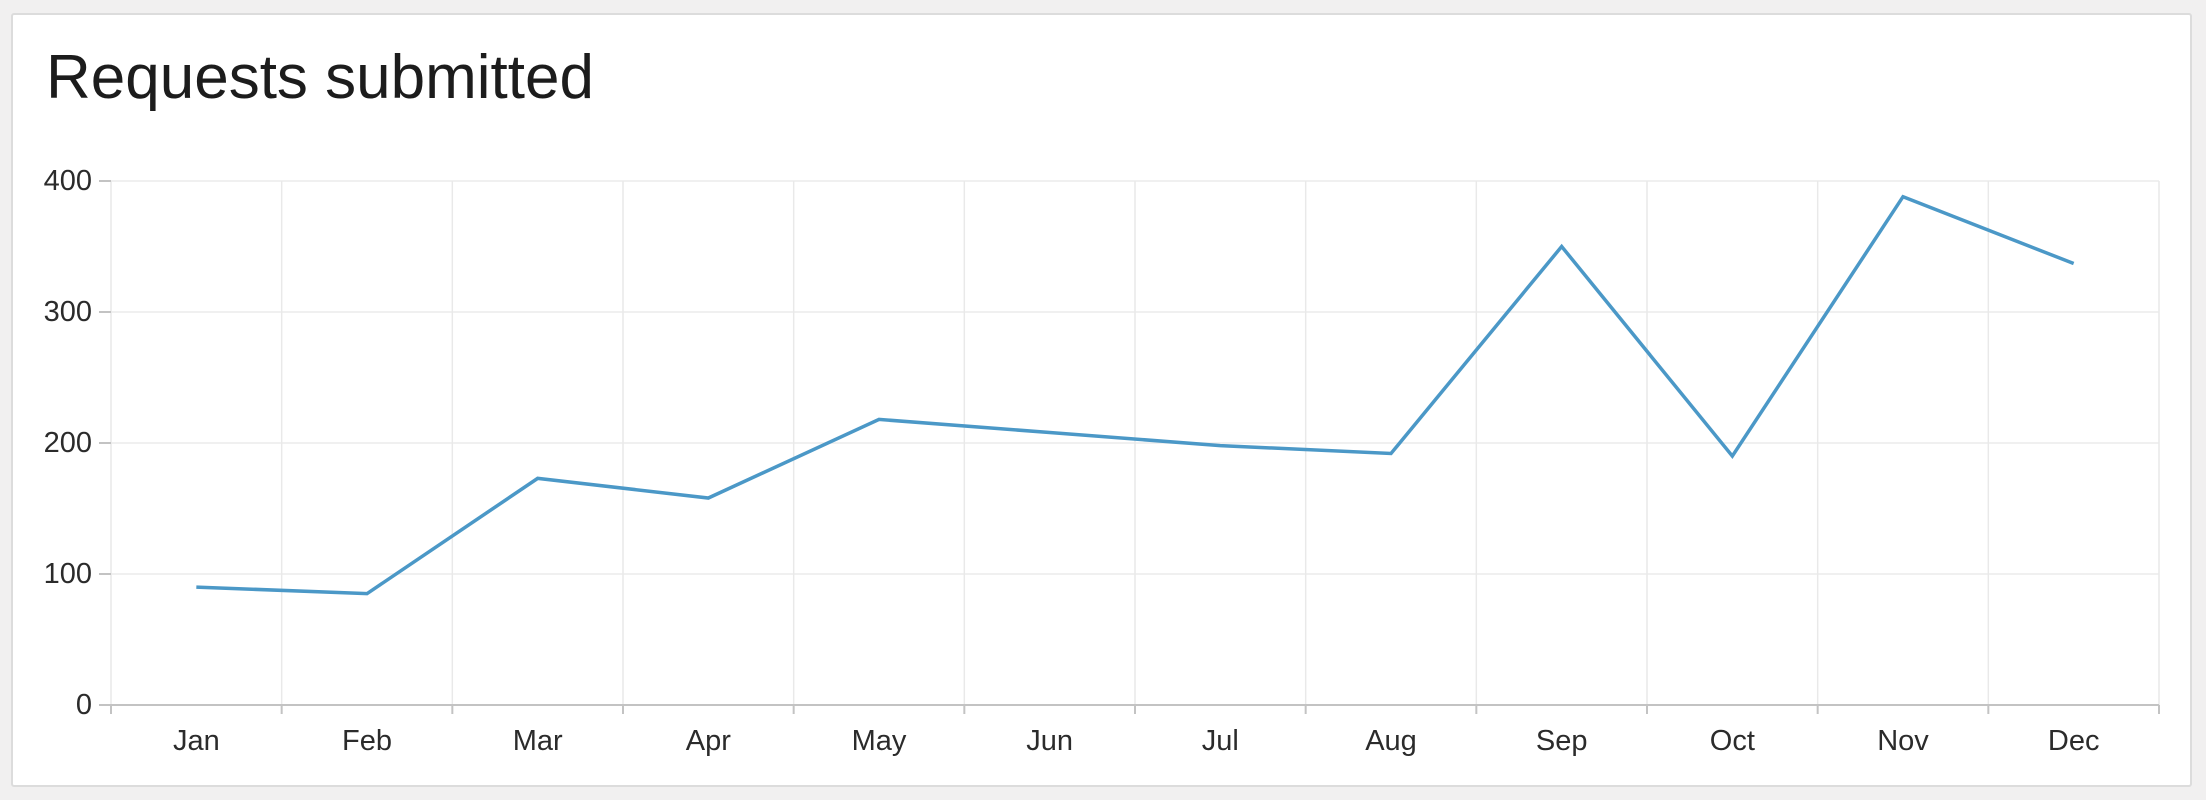 Image resolution: width=2206 pixels, height=800 pixels. I want to click on x-tick-label: May, so click(879, 741).